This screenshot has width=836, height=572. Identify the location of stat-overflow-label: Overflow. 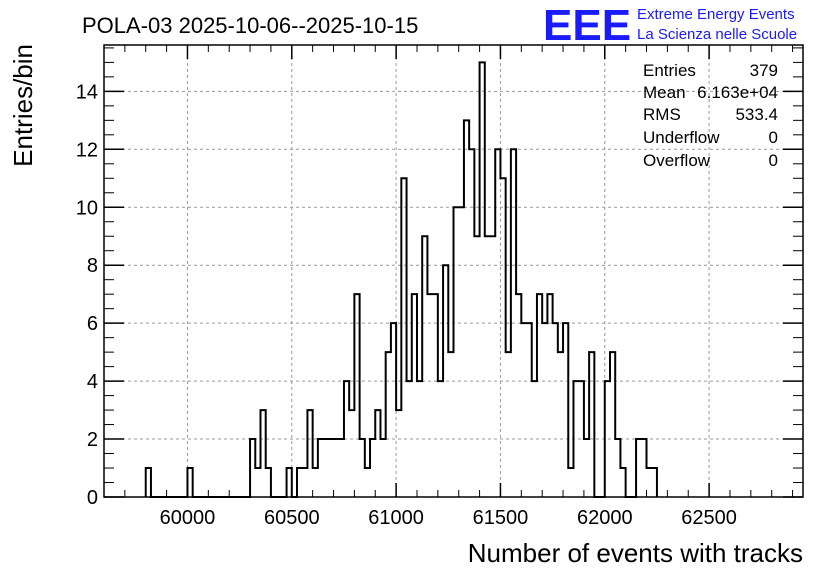
(677, 160).